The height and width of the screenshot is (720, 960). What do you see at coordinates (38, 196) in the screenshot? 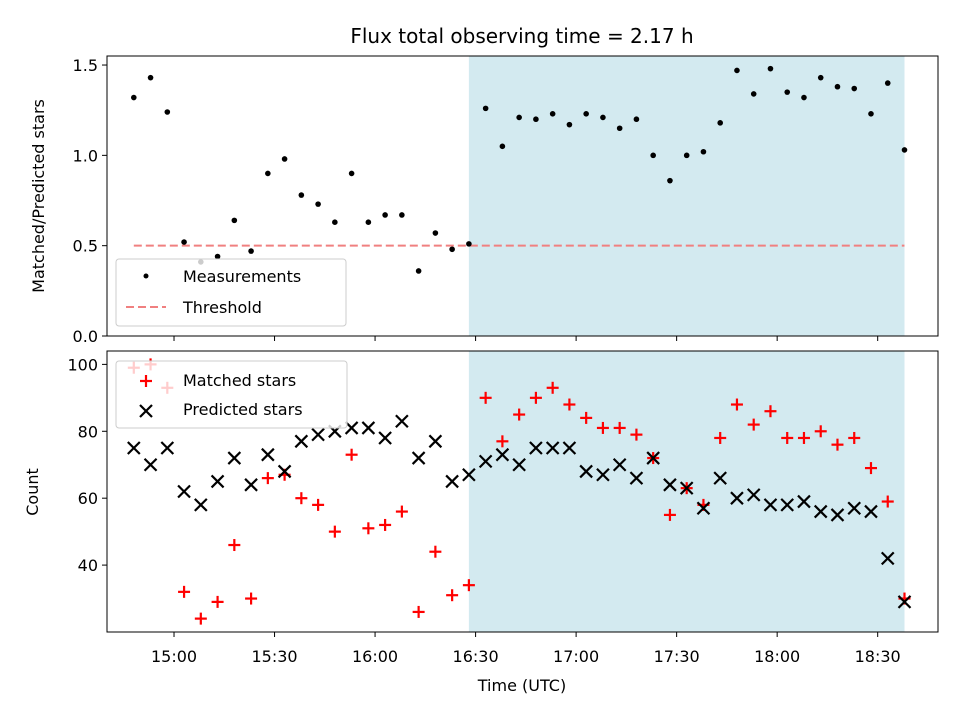
I see `top-y-axis-label: Matched/Predicted stars` at bounding box center [38, 196].